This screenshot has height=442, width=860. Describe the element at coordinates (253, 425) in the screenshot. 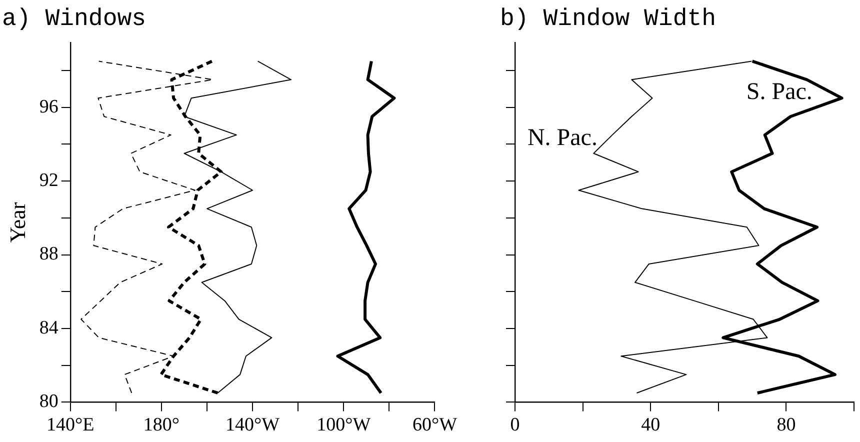

I see `x-tick-label: 140°W` at that location.